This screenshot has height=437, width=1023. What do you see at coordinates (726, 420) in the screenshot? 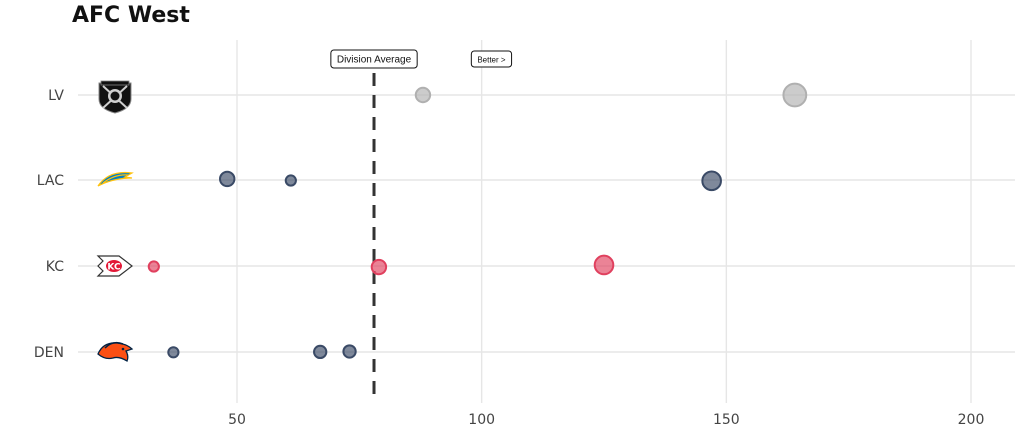
I see `x-tick-label-150: 150` at bounding box center [726, 420].